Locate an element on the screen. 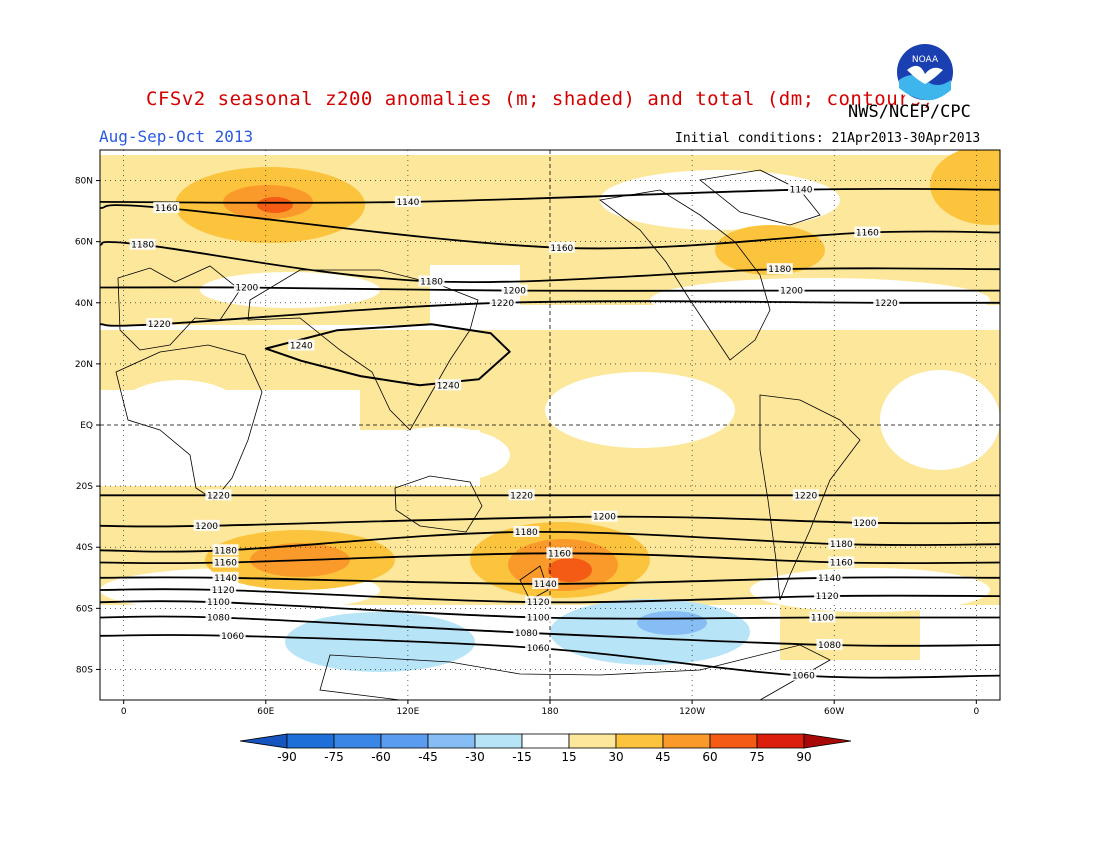 The image size is (1100, 850). contour-label: 1240 is located at coordinates (448, 385).